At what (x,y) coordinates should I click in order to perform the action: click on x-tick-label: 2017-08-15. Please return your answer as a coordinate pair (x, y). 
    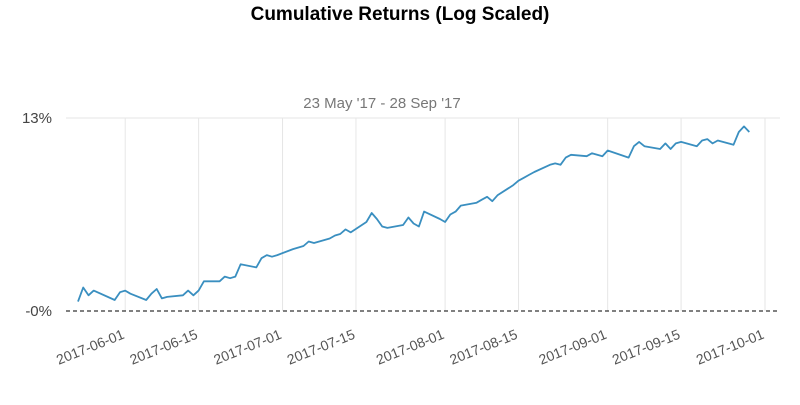
    Looking at the image, I should click on (483, 347).